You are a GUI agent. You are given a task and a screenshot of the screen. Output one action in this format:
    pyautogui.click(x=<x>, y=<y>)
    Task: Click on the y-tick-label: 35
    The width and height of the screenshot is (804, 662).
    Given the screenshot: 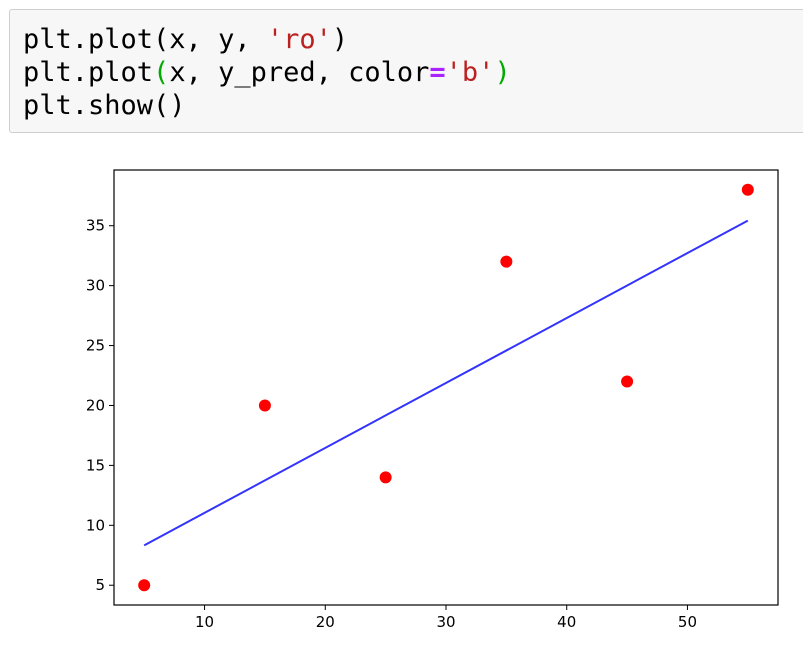 What is the action you would take?
    pyautogui.click(x=95, y=226)
    